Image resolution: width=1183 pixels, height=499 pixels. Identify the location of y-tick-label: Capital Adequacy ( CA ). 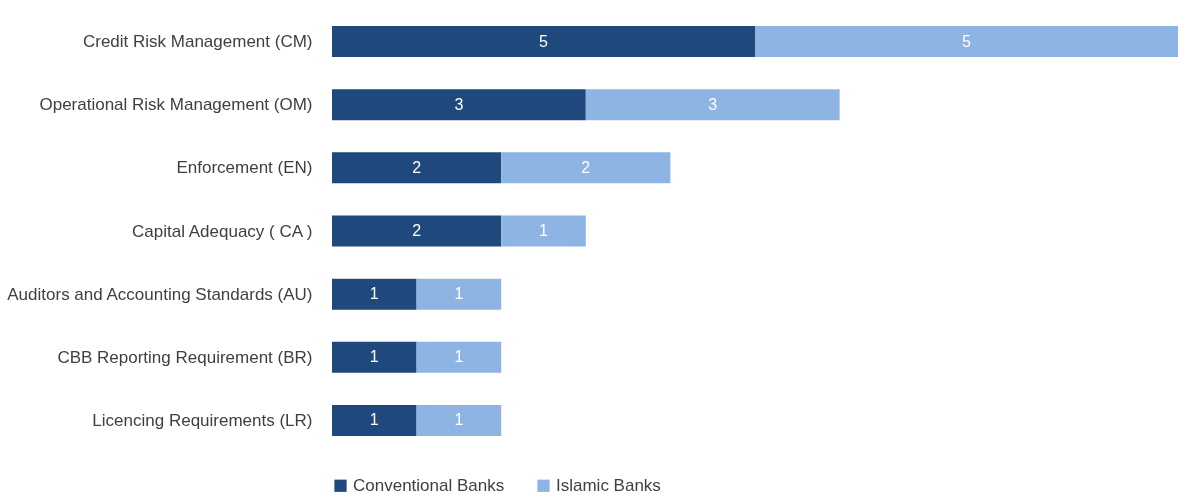
(222, 231).